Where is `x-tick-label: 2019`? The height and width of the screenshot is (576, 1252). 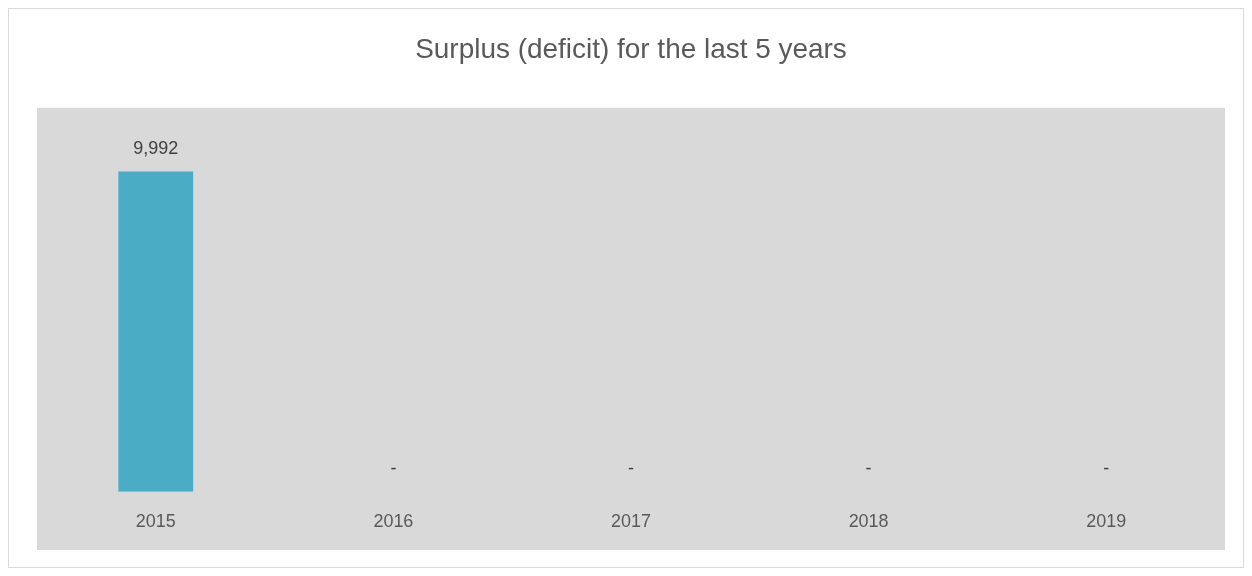 x-tick-label: 2019 is located at coordinates (1106, 521).